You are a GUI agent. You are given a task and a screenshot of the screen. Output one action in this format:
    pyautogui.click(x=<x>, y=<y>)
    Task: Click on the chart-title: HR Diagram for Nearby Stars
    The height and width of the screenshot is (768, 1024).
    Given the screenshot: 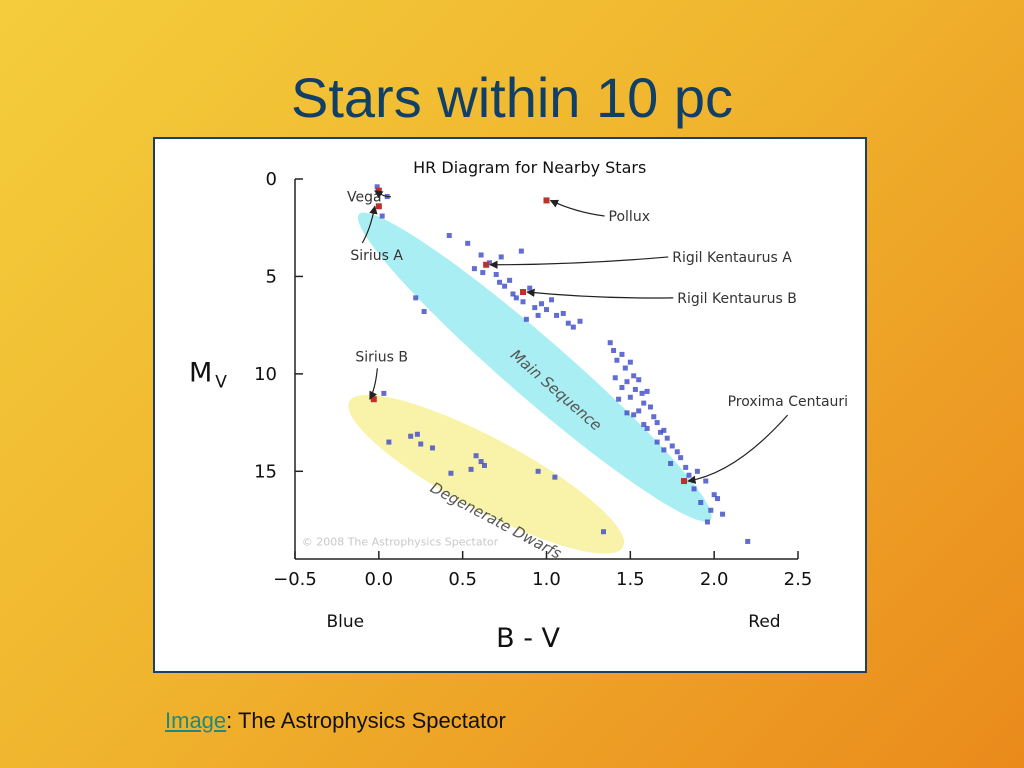 What is the action you would take?
    pyautogui.click(x=529, y=167)
    